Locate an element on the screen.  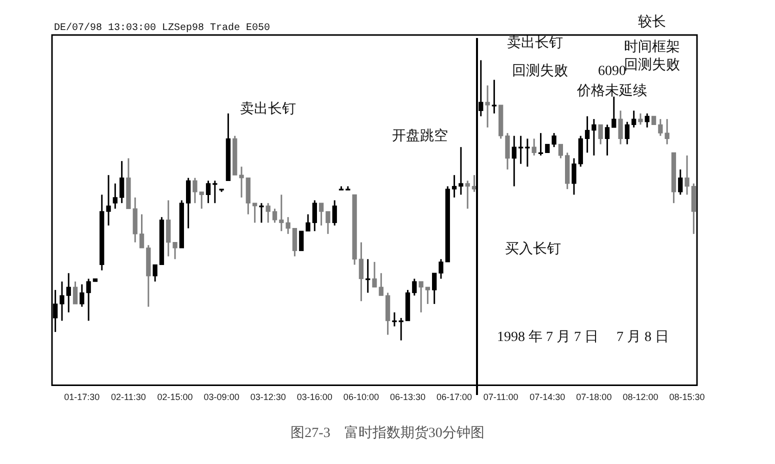
x-tick-label: 06-17:00 is located at coordinates (454, 397).